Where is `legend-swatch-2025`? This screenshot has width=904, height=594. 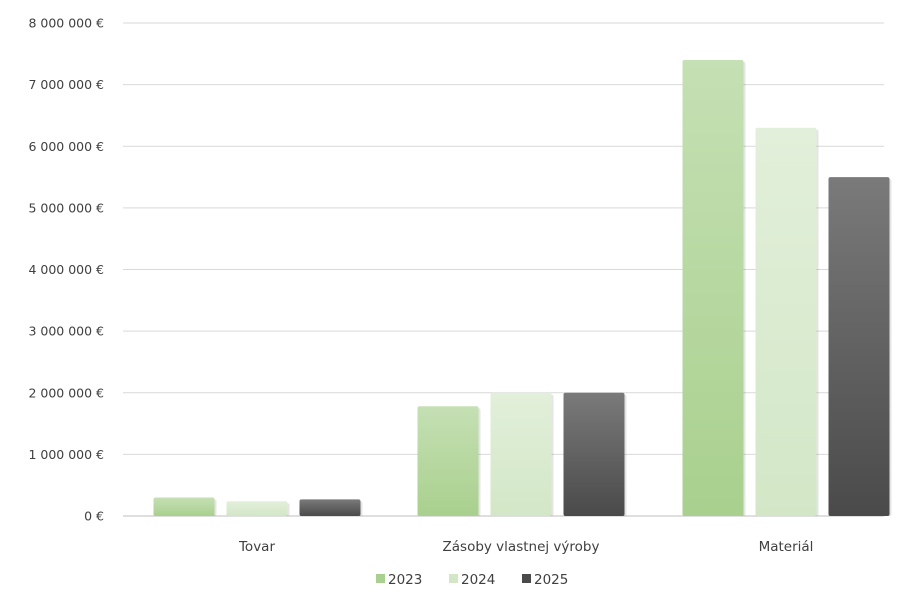
legend-swatch-2025 is located at coordinates (526, 578).